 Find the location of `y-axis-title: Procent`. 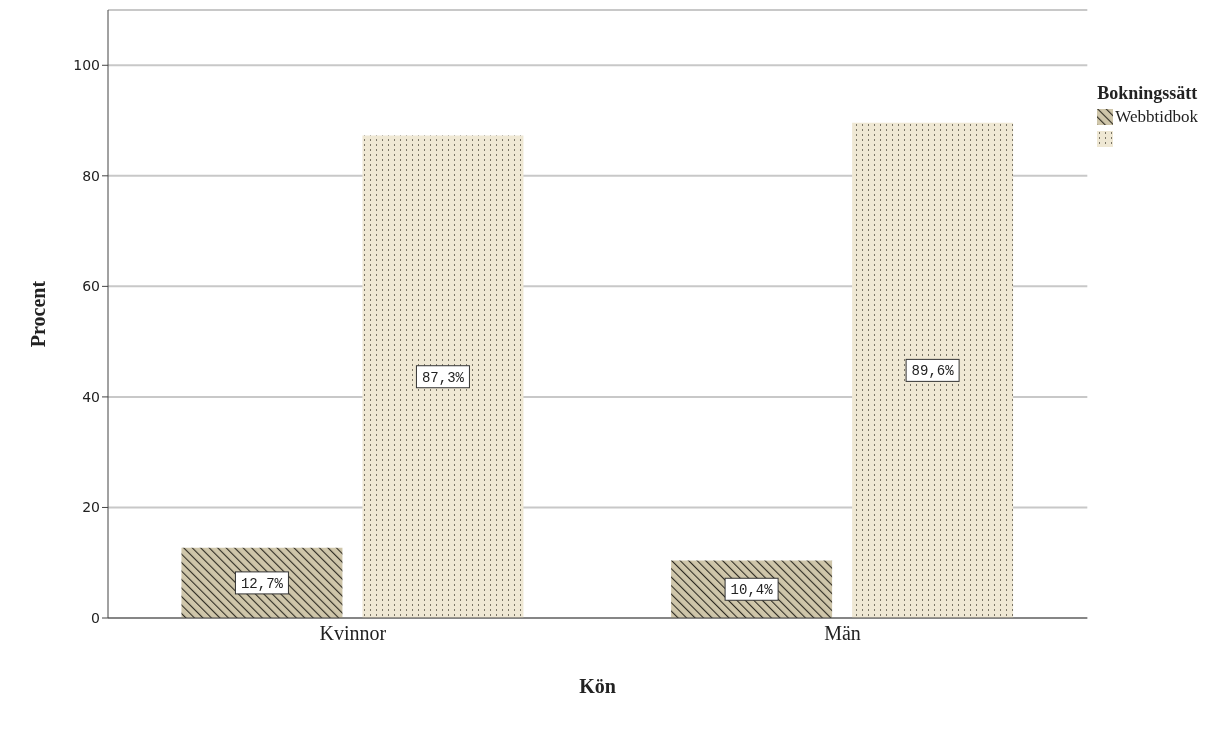

y-axis-title: Procent is located at coordinates (38, 314).